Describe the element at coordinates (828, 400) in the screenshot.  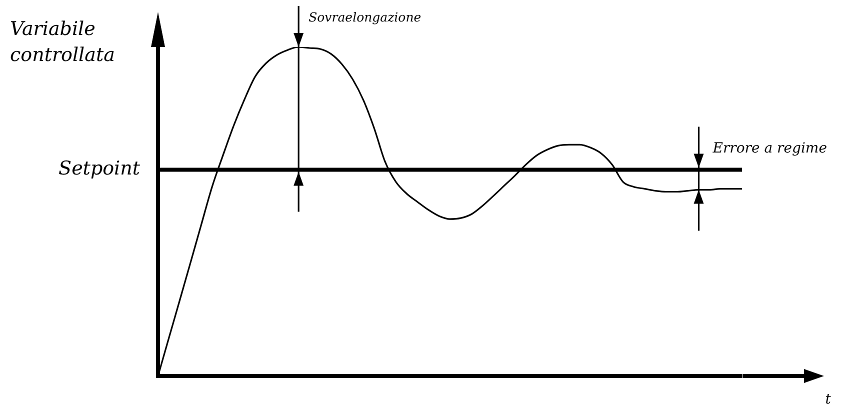
I see `text: t` at that location.